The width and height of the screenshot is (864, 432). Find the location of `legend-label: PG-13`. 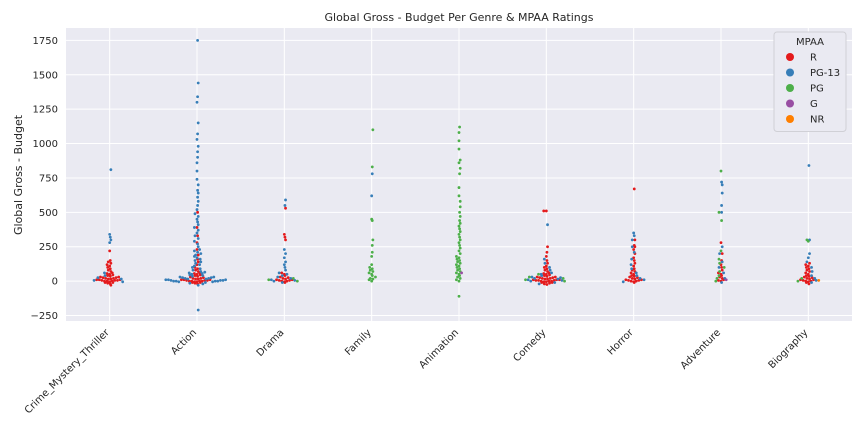

legend-label: PG-13 is located at coordinates (825, 73).